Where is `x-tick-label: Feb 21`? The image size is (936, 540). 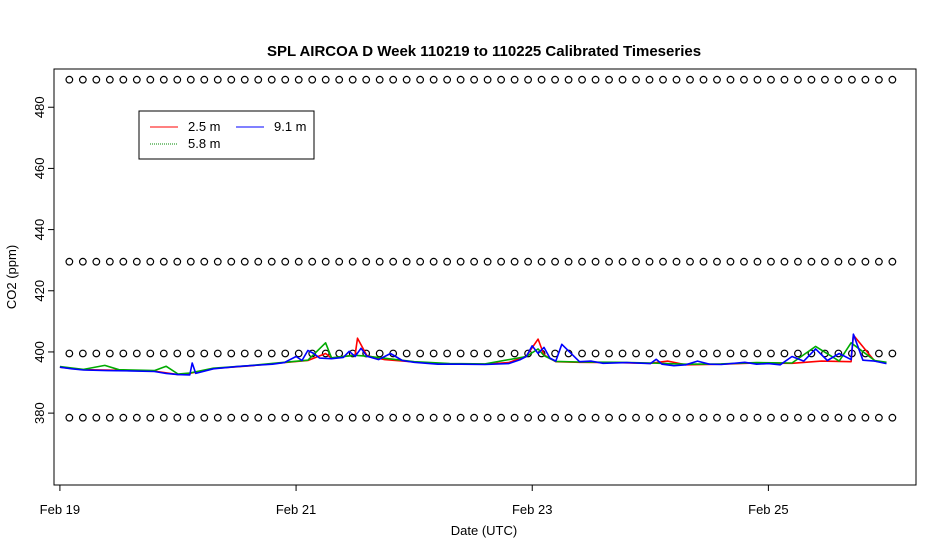
x-tick-label: Feb 21 is located at coordinates (296, 509).